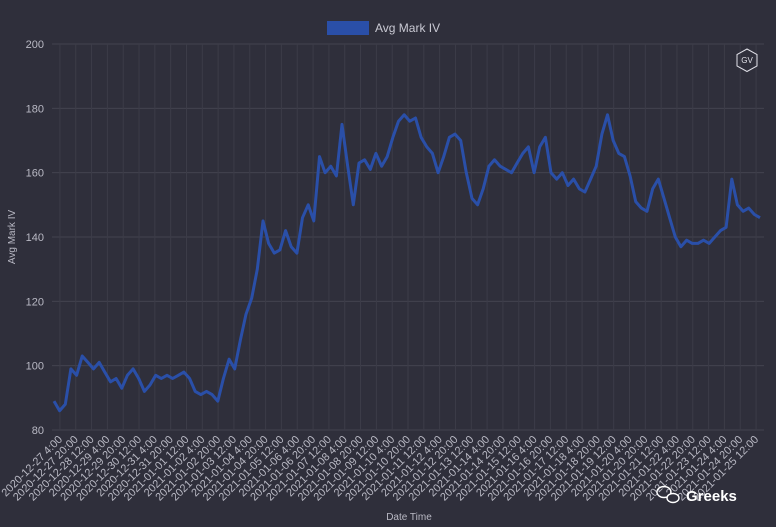 The width and height of the screenshot is (776, 527). I want to click on y-axis-title: Avg Mark IV, so click(12, 237).